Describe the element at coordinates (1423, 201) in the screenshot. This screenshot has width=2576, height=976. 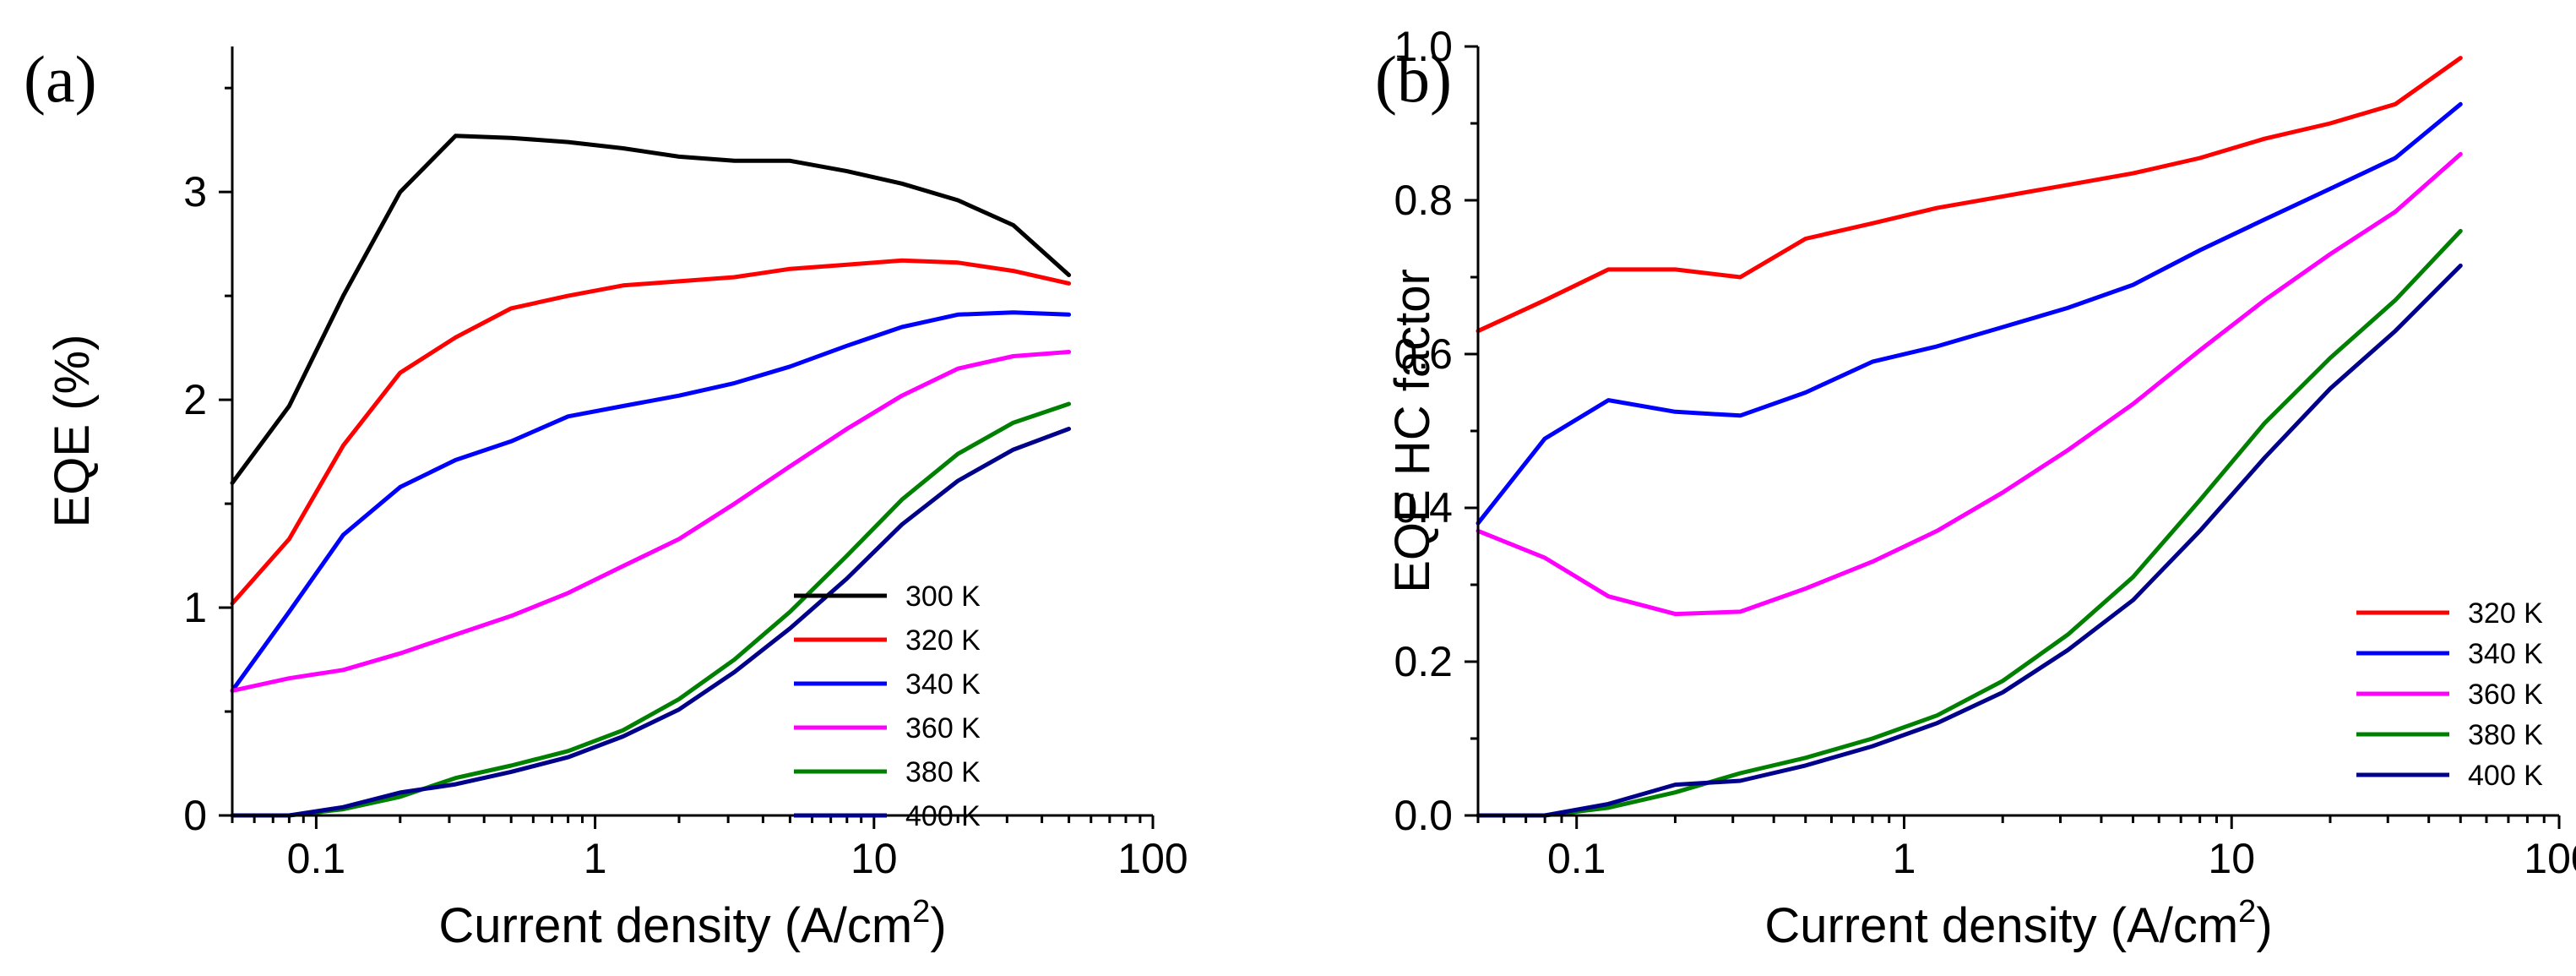
I see `y-tick-label: 0.8` at that location.